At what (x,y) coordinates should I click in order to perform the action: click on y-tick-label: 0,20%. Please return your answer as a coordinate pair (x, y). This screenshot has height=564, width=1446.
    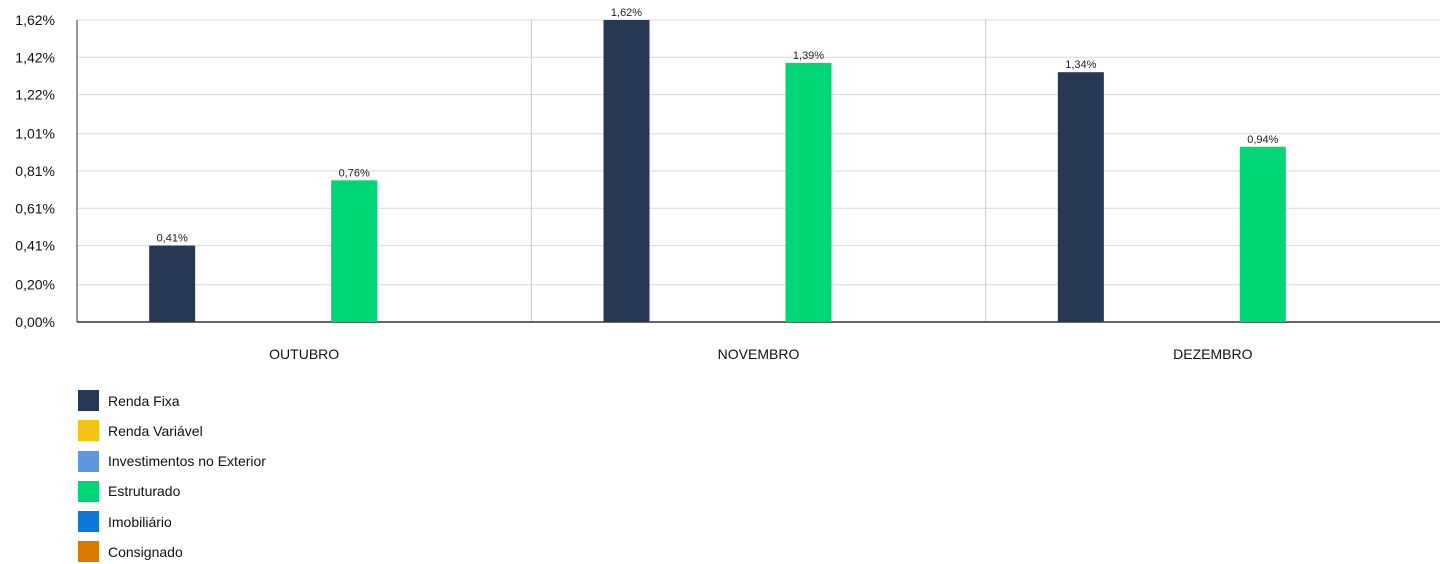
    Looking at the image, I should click on (35, 285).